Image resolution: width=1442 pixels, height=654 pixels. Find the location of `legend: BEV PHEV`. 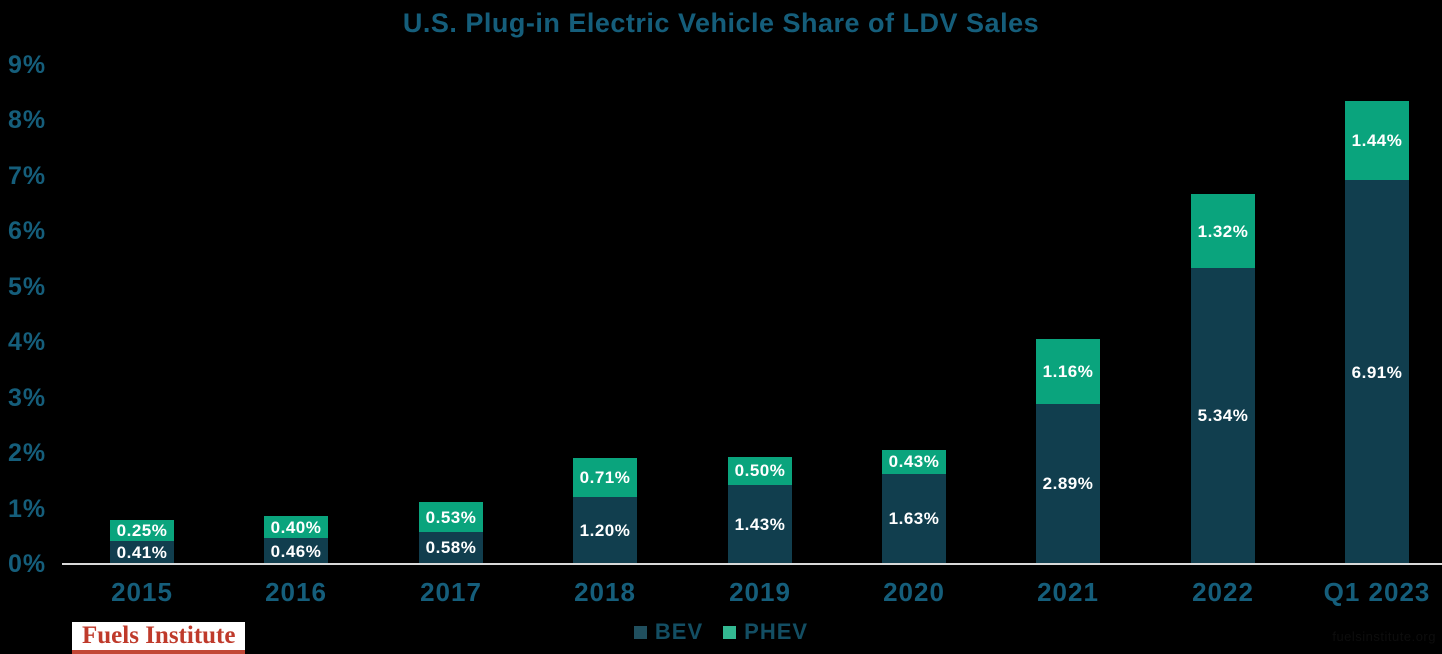

legend: BEV PHEV is located at coordinates (721, 632).